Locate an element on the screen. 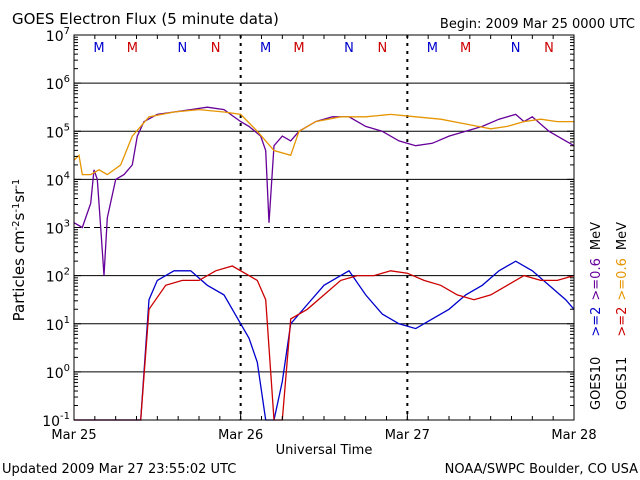 The width and height of the screenshot is (640, 480). y-tick-label: 10⁶ is located at coordinates (58, 83).